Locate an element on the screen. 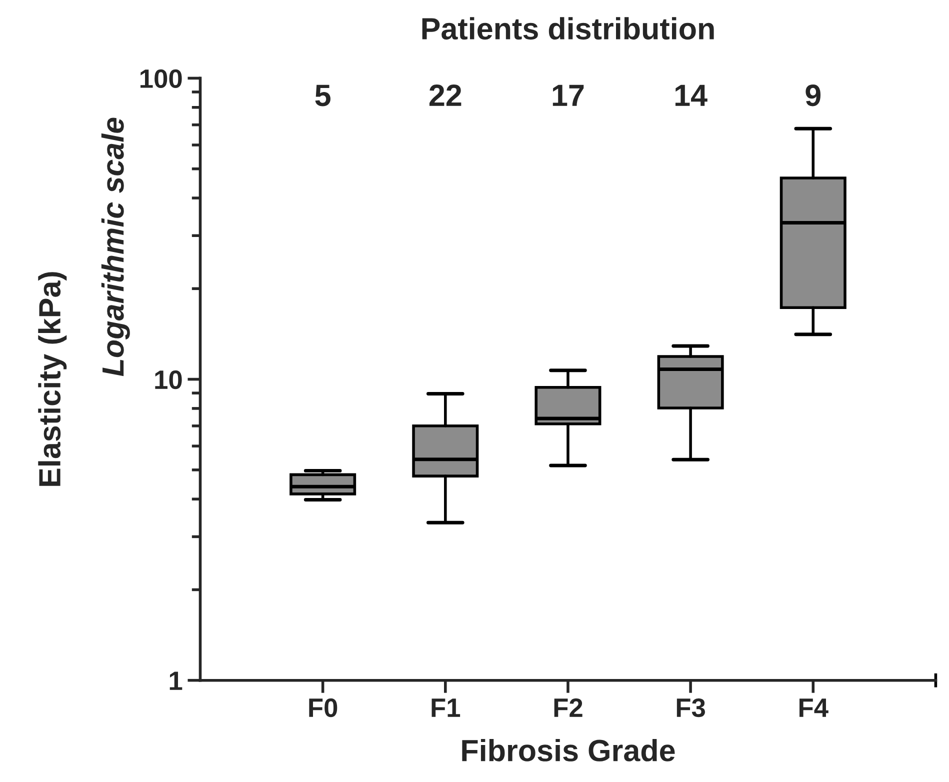 The image size is (949, 782). x-tick-label: F4 is located at coordinates (814, 707).